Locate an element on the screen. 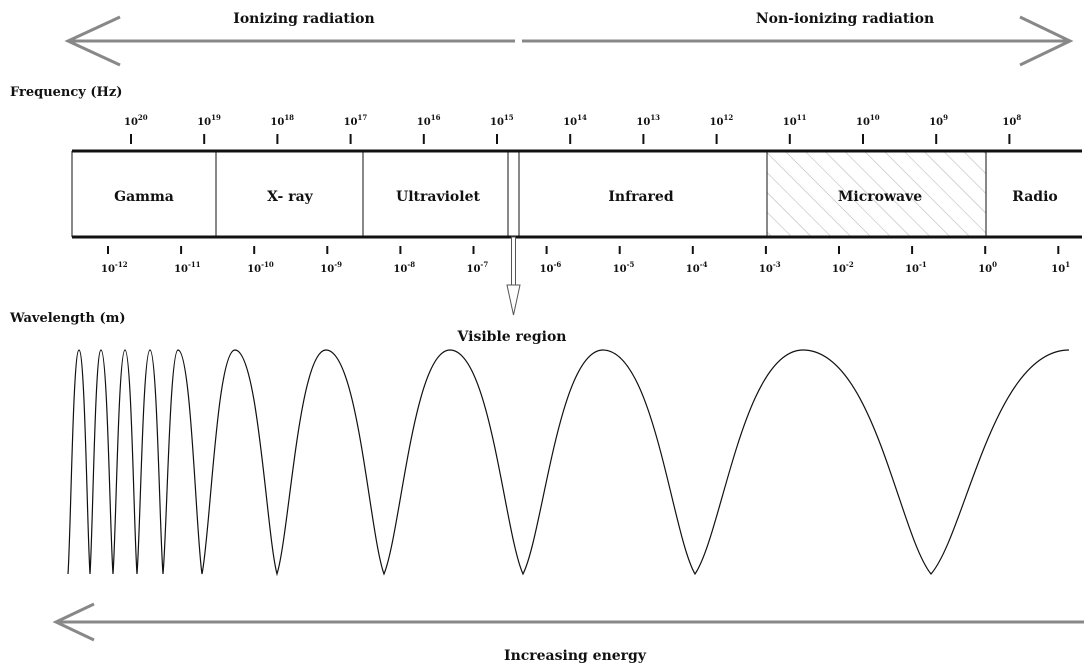 The height and width of the screenshot is (668, 1086). wavelength-tick-exponent: -6 is located at coordinates (558, 264).